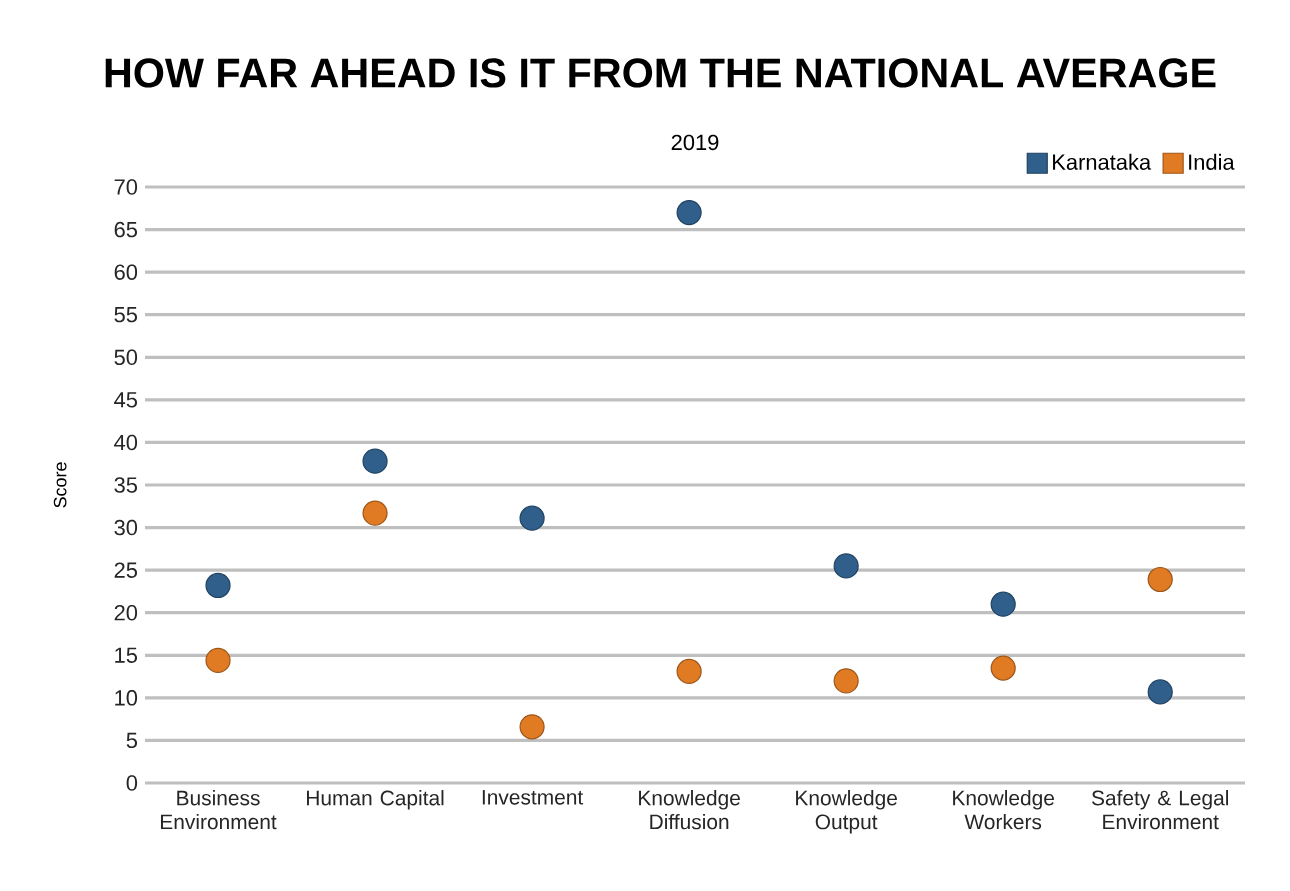  I want to click on y-tick-label: 45, so click(126, 400).